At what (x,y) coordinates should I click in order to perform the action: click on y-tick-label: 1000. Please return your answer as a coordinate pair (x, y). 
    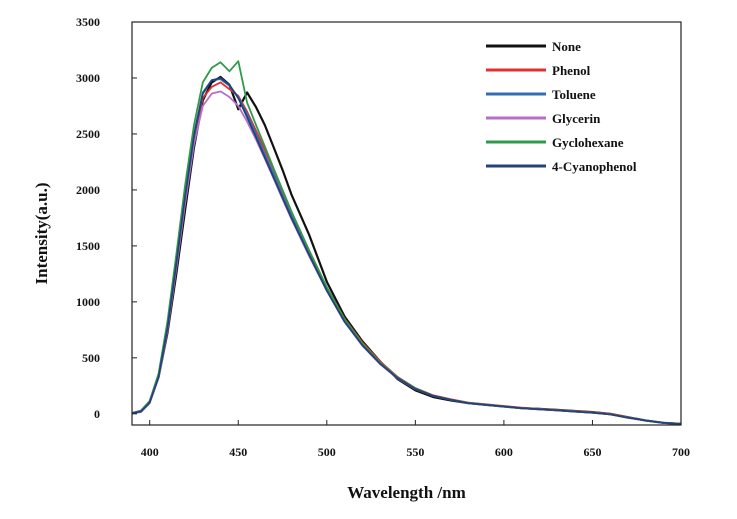
    Looking at the image, I should click on (88, 302).